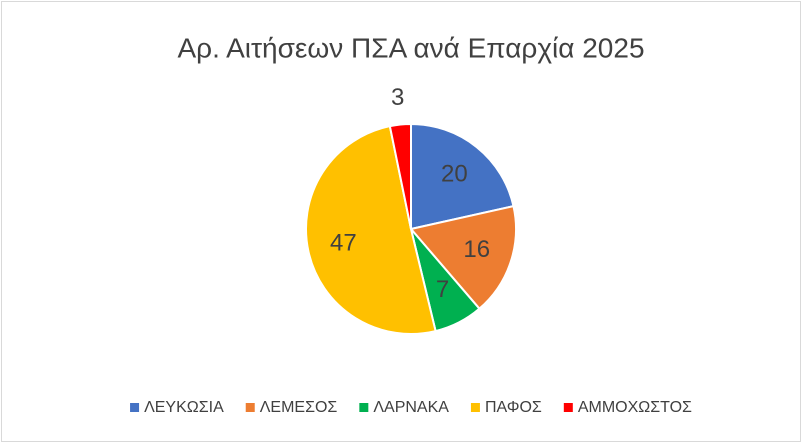 This screenshot has height=443, width=802. What do you see at coordinates (513, 407) in the screenshot?
I see `legend-label: ΠΑΦΟΣ` at bounding box center [513, 407].